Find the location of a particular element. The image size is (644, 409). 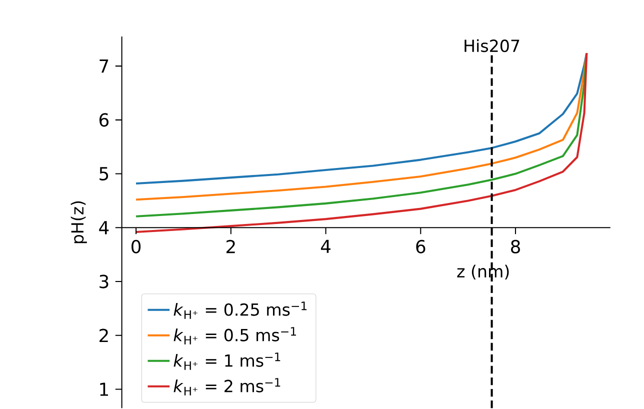

legend-label: k$_{H⁺}$ = 1 ms$^{−1}$ is located at coordinates (227, 361).